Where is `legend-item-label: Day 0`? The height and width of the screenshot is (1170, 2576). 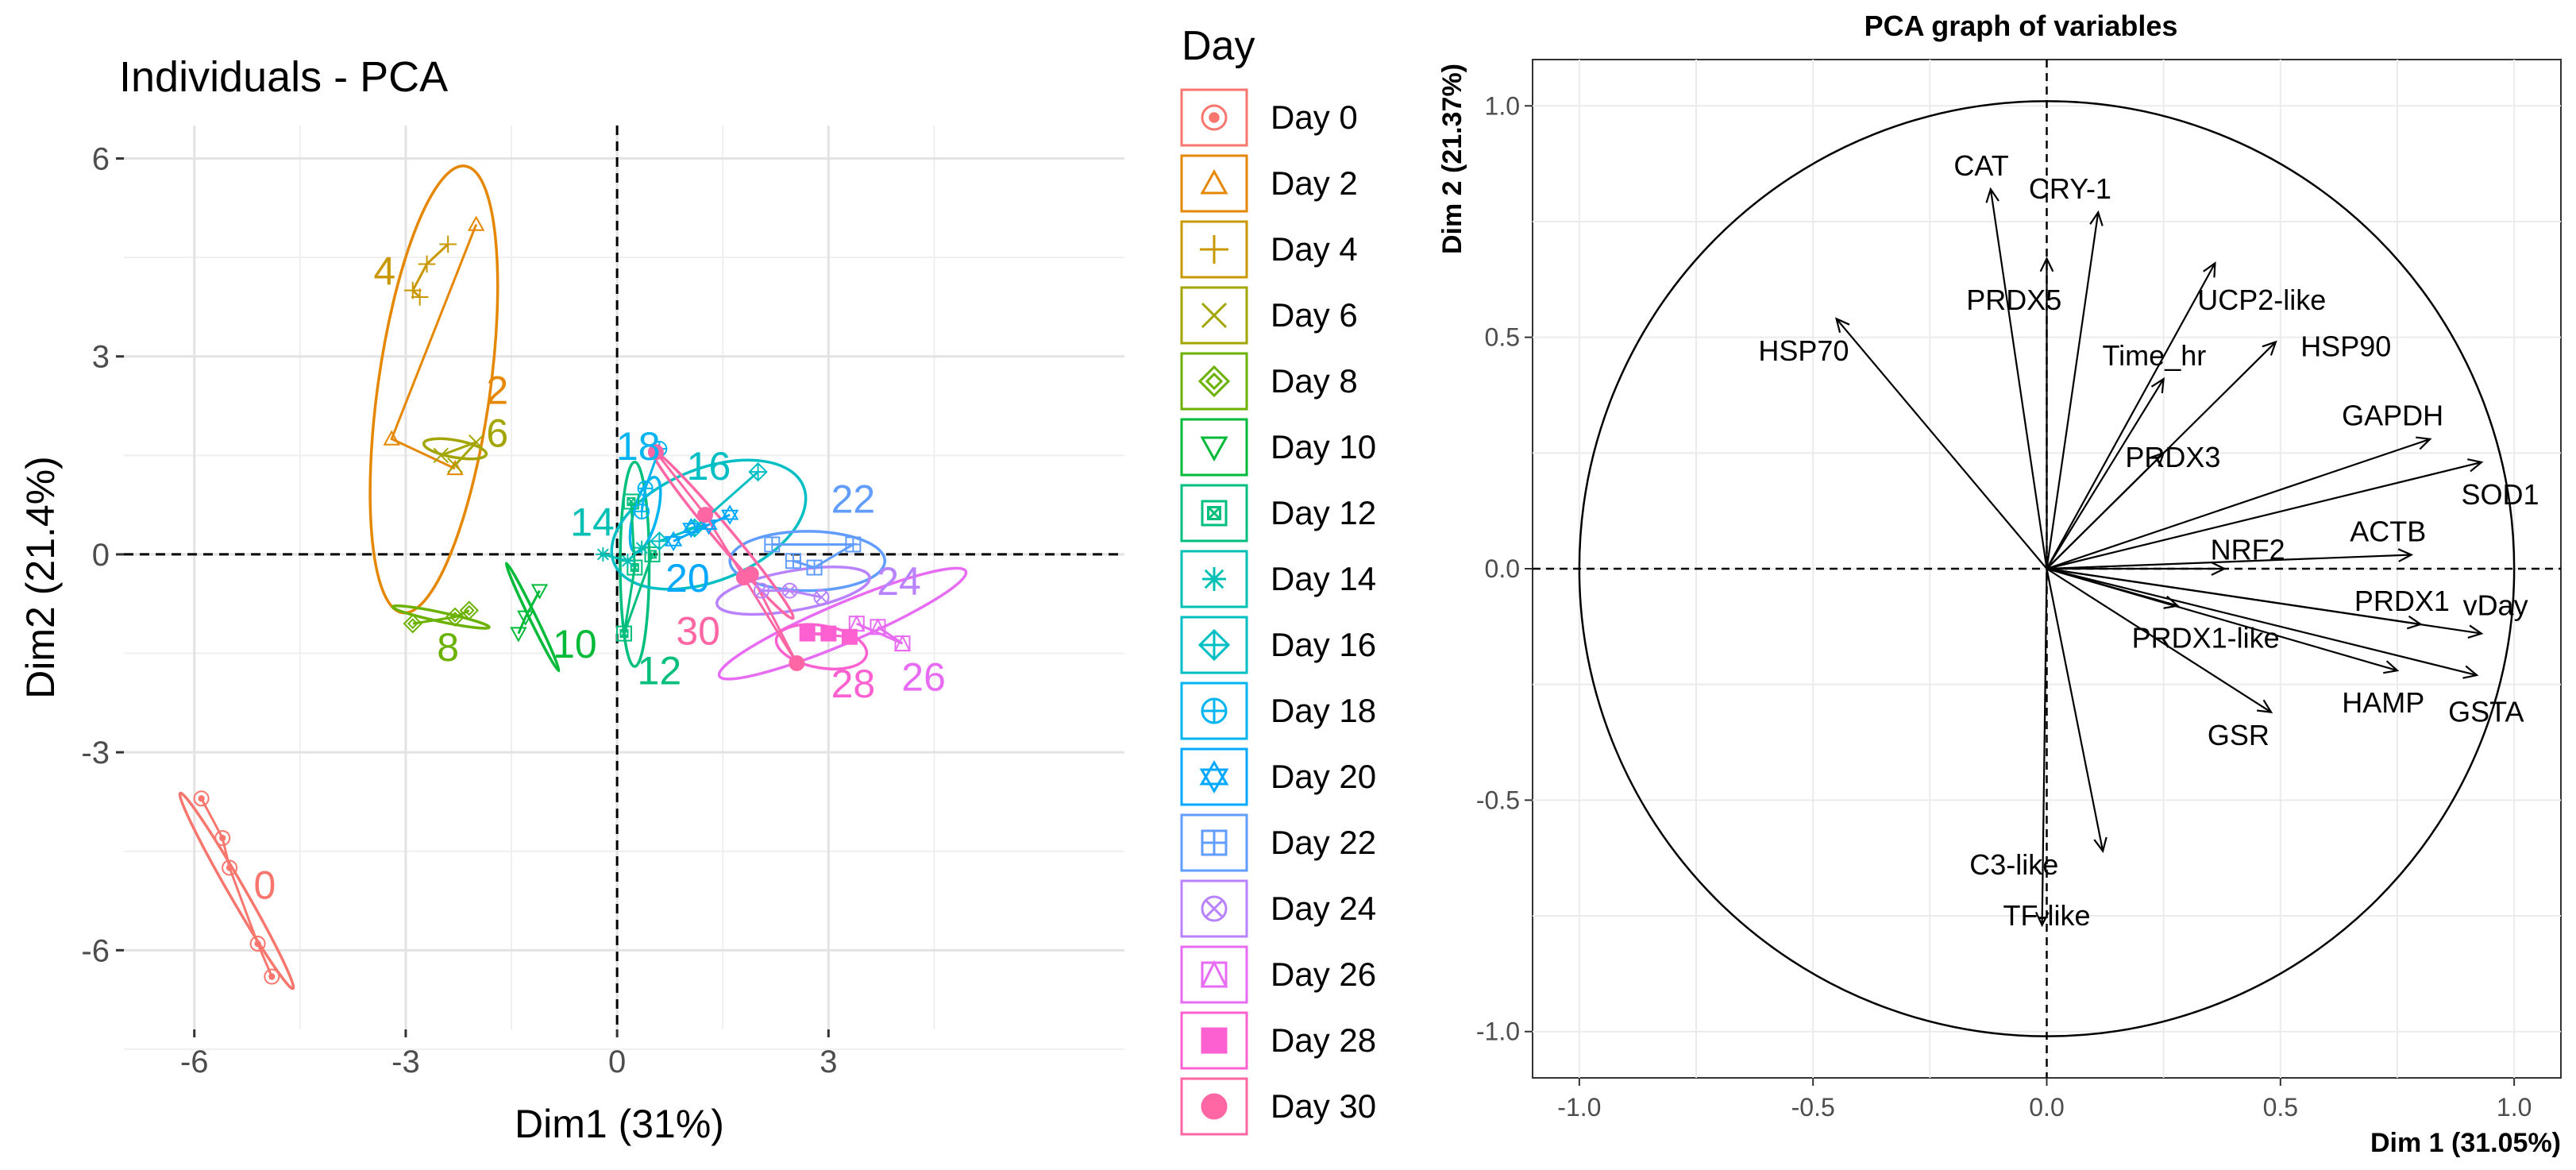
legend-item-label: Day 0 is located at coordinates (1314, 117).